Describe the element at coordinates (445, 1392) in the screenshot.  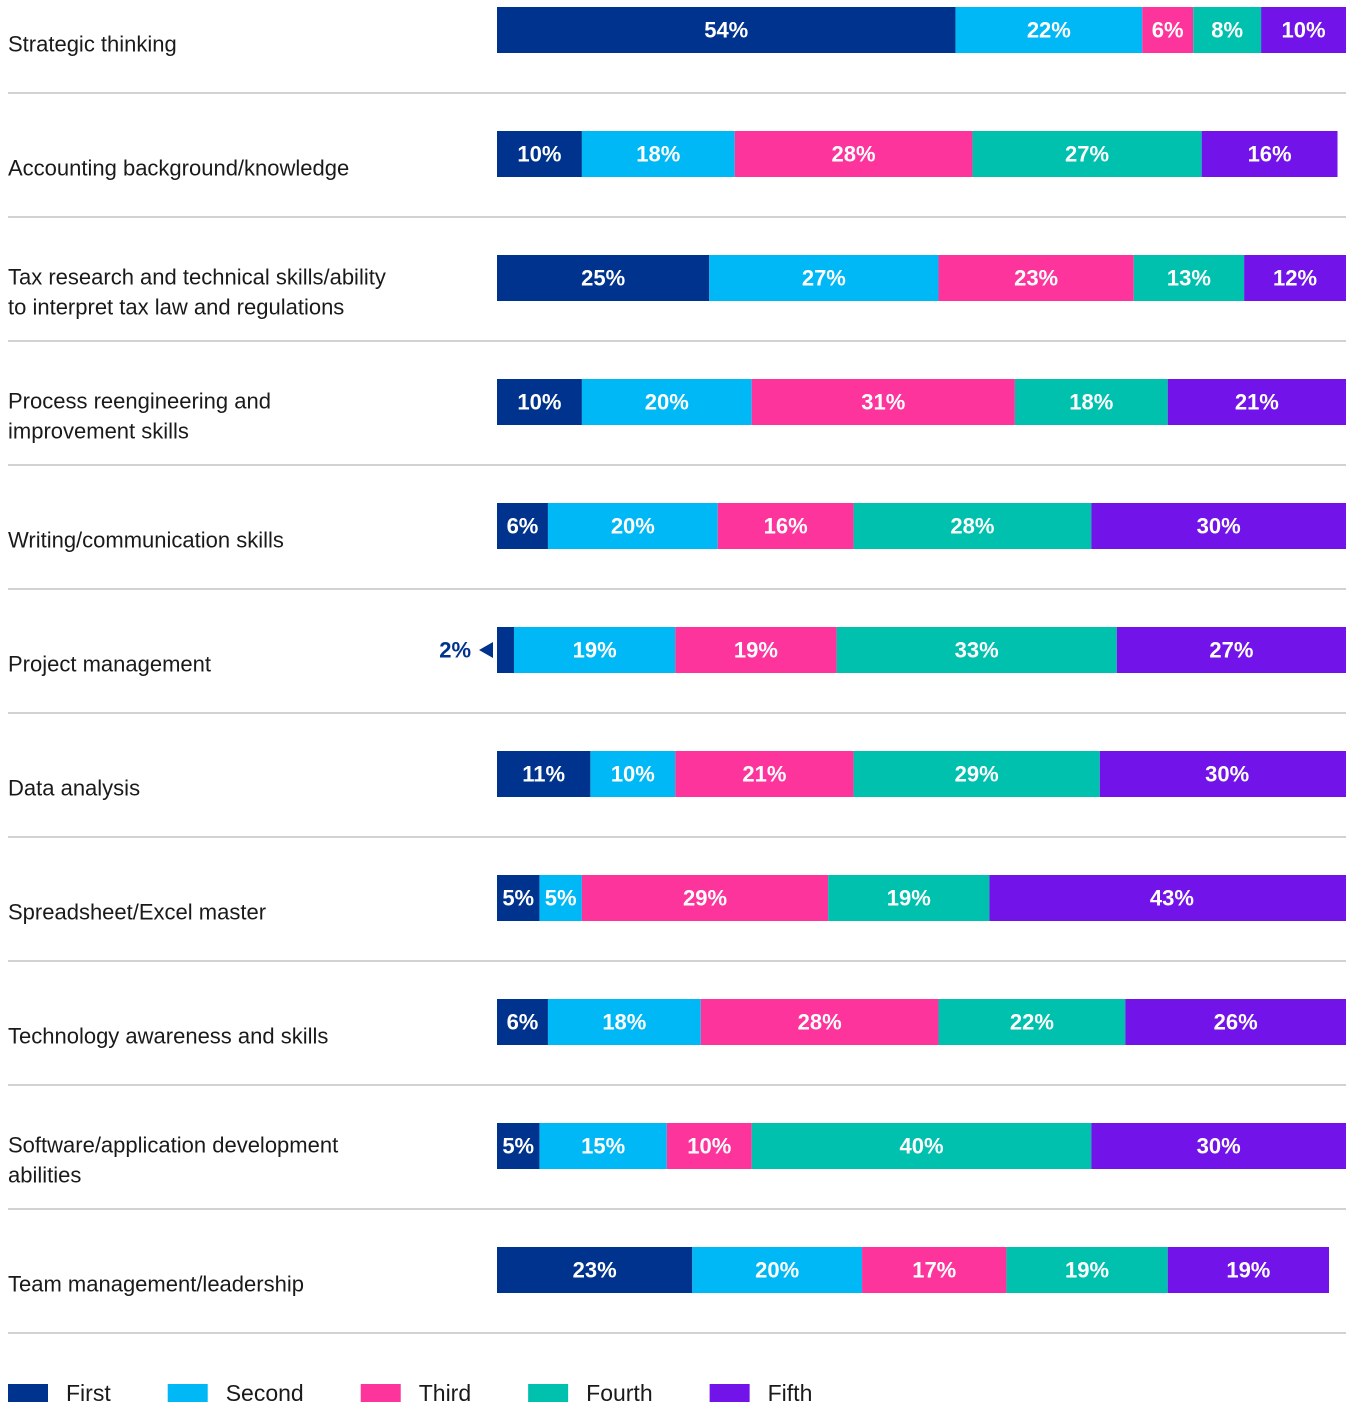
I see `legend-label: Third` at that location.